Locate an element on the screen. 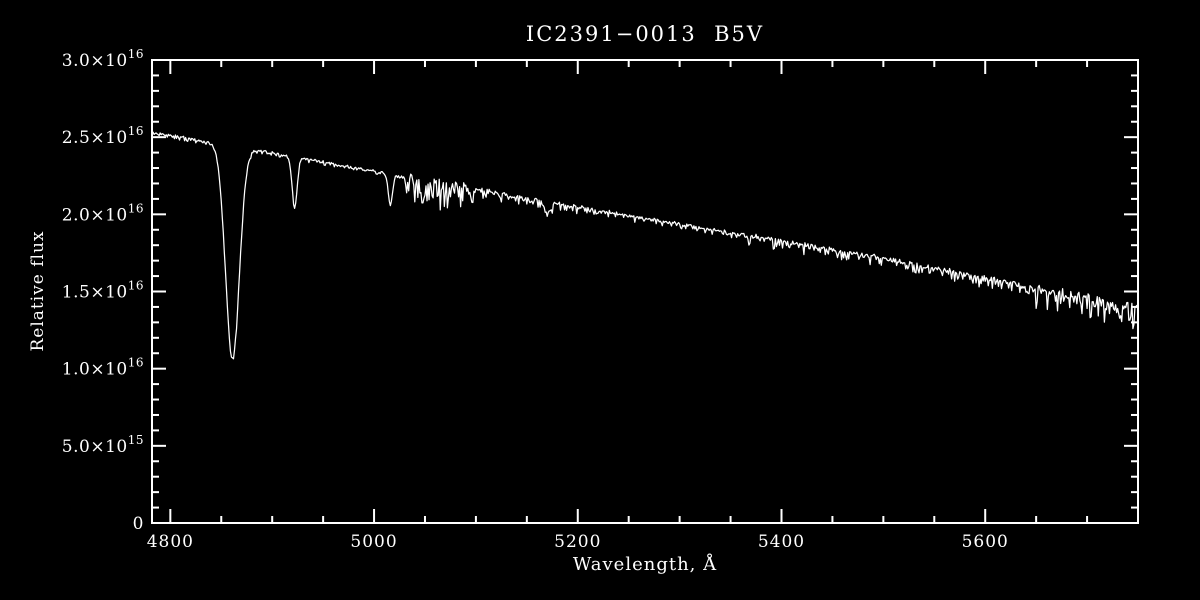 Image resolution: width=1200 pixels, height=600 pixels. svg-text: 3.0×10¹⁶ is located at coordinates (103, 59).